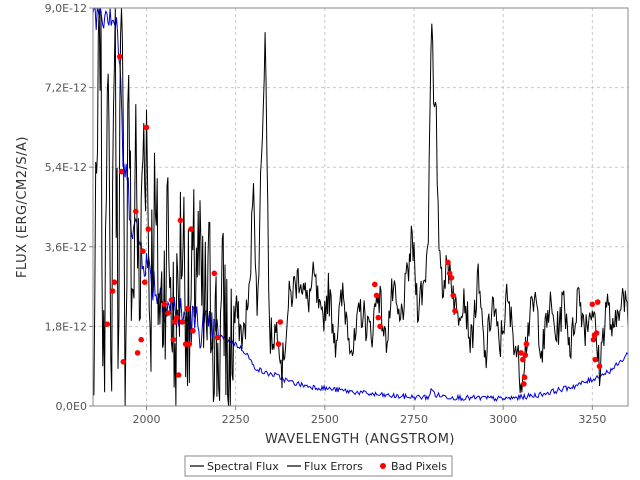 Image resolution: width=640 pixels, height=480 pixels. What do you see at coordinates (369, 416) in the screenshot?
I see `x-axis-ticks: 2000 2250 2500 2750 3000 3250` at bounding box center [369, 416].